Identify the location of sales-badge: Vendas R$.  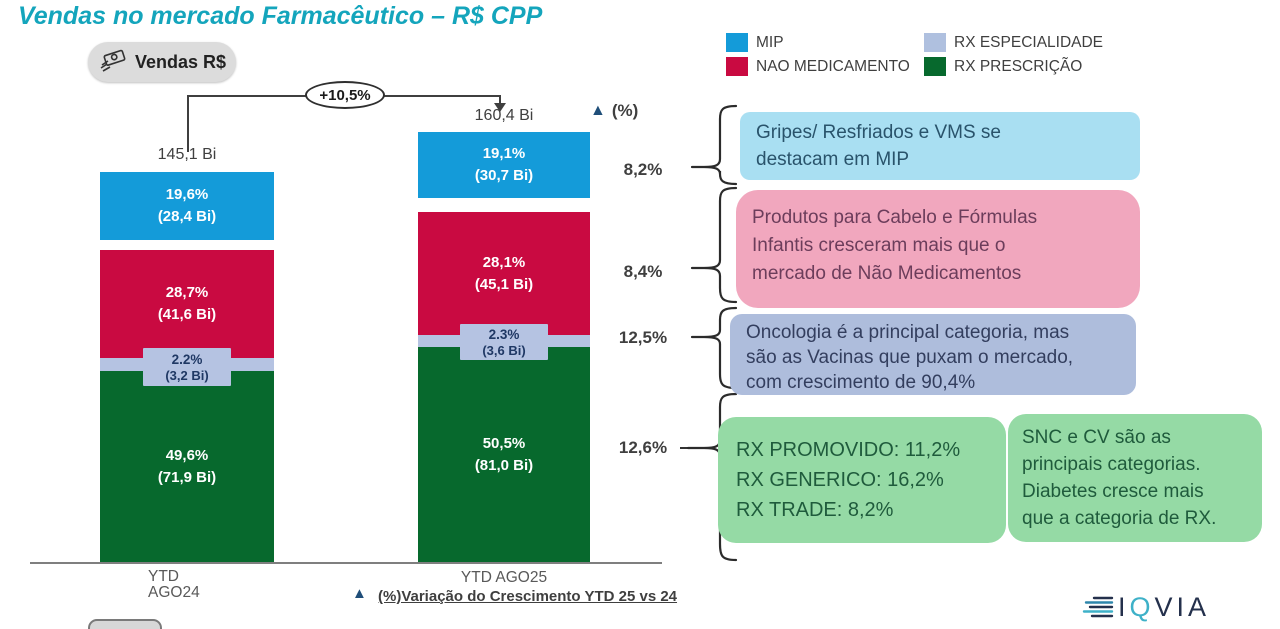
(162, 62).